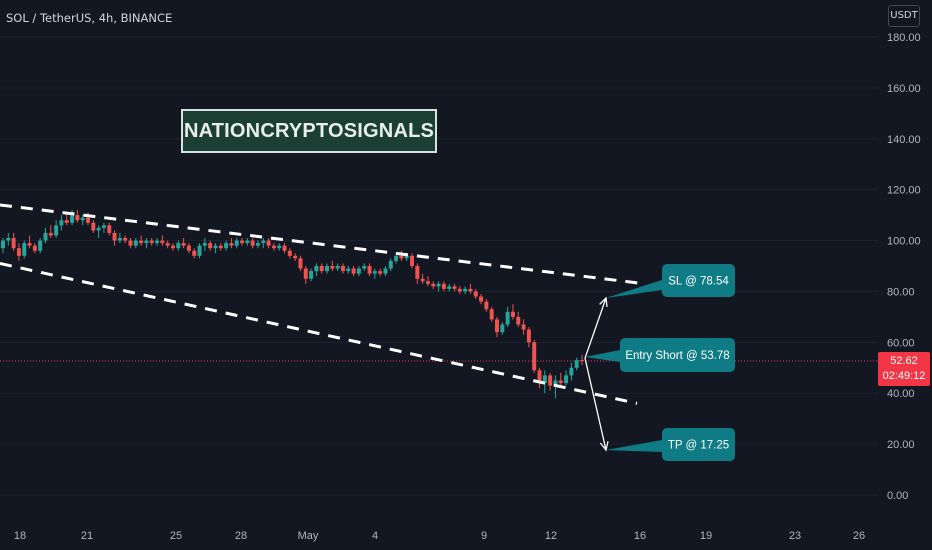 The width and height of the screenshot is (932, 550). I want to click on x-tick-label: May, so click(308, 536).